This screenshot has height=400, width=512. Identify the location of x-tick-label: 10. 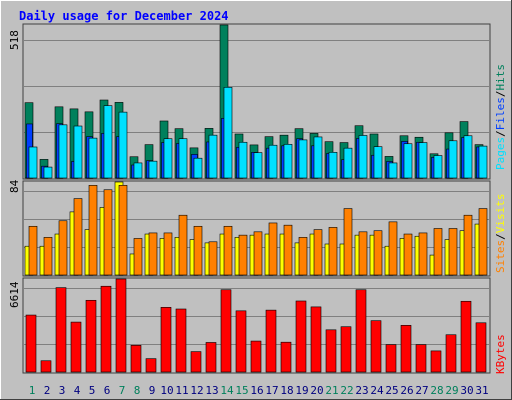
(166, 390).